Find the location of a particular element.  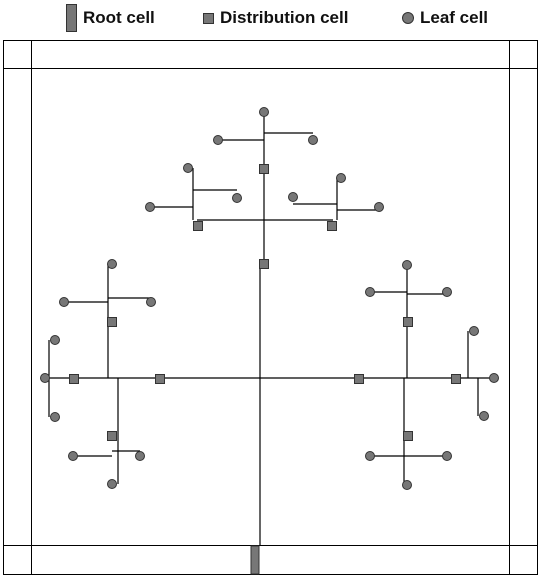

legend-item-distribution: Distribution cell is located at coordinates (275, 18).